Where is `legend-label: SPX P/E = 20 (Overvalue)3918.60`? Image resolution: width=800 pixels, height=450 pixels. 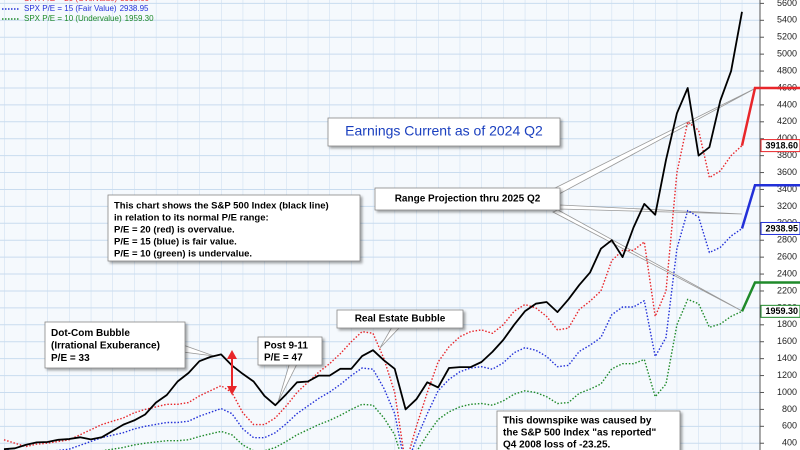
legend-label: SPX P/E = 20 (Overvalue)3918.60 is located at coordinates (87, 1).